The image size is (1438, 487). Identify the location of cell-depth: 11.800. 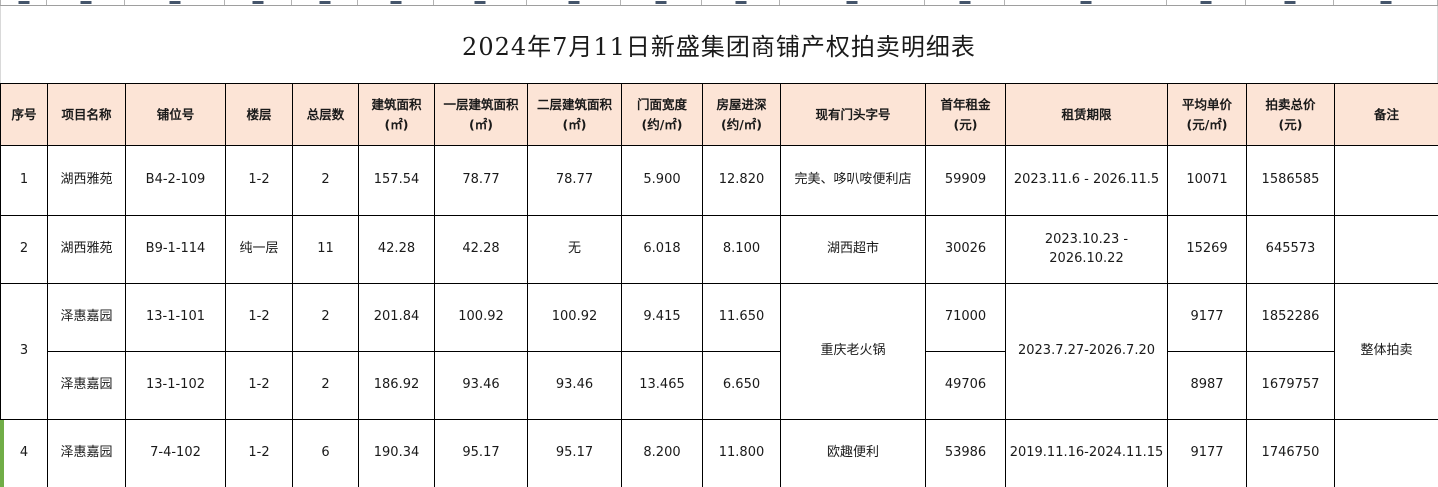
(741, 453).